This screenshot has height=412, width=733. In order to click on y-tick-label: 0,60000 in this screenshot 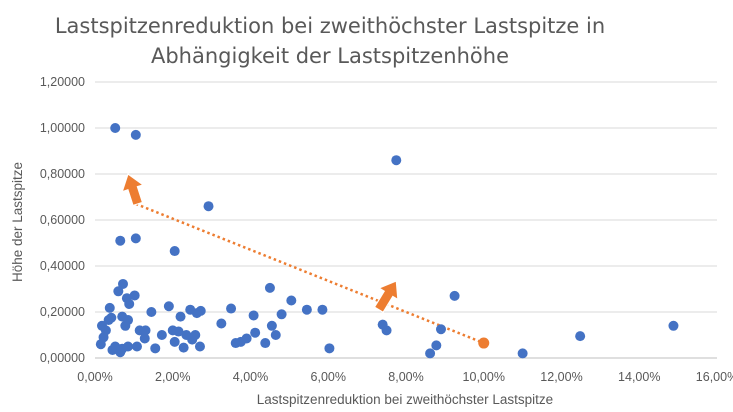, I will do `click(62, 220)`.